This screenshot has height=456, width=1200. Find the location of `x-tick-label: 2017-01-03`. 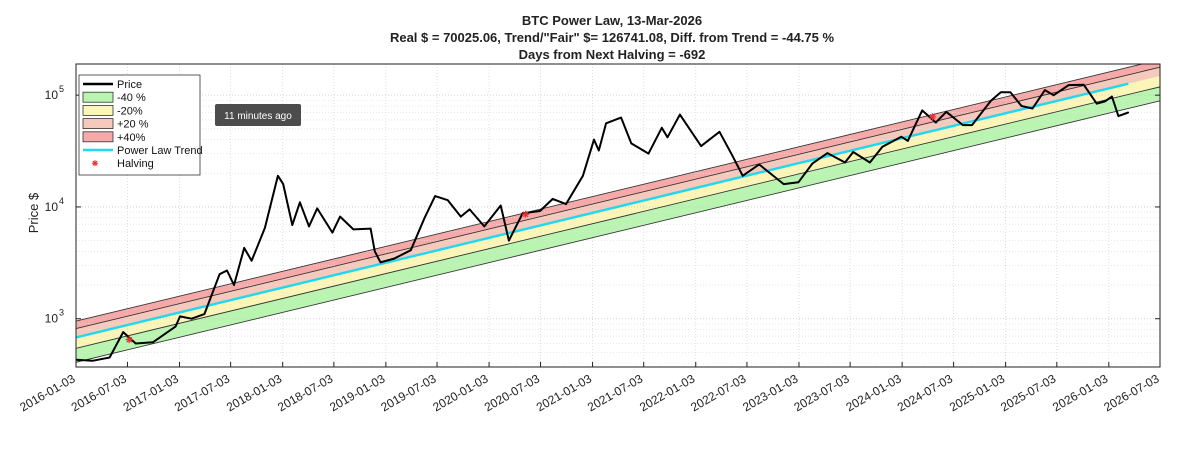

x-tick-label: 2017-01-03 is located at coordinates (151, 392).